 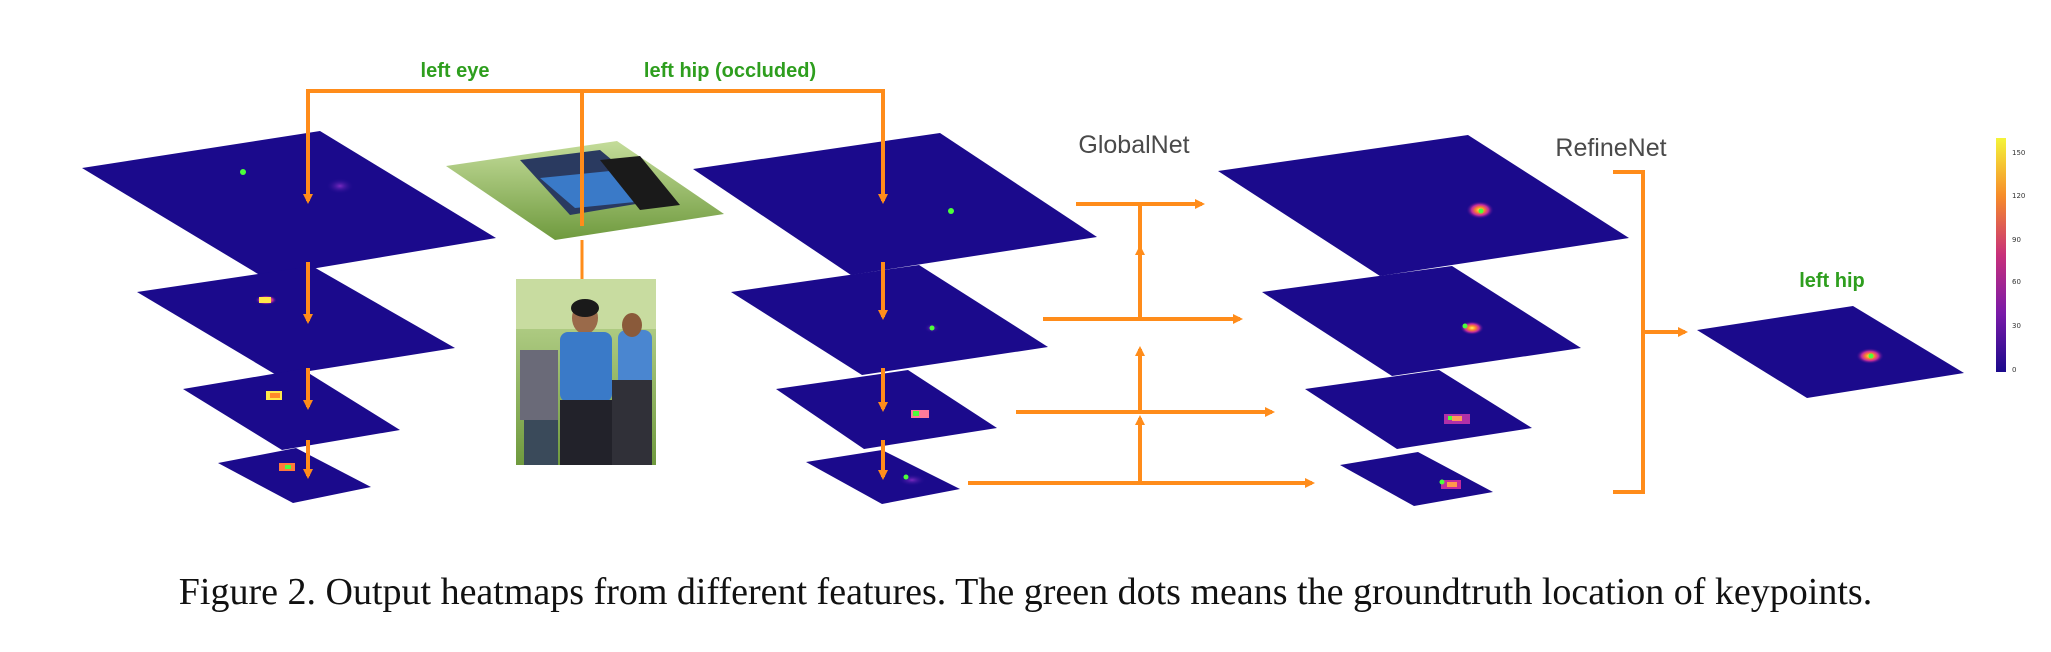 I want to click on label-refinenet: RefineNet, so click(x=1610, y=148).